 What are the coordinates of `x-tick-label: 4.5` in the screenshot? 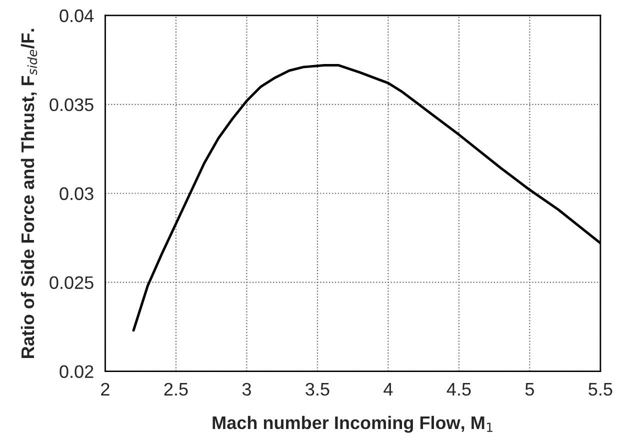 It's located at (458, 389).